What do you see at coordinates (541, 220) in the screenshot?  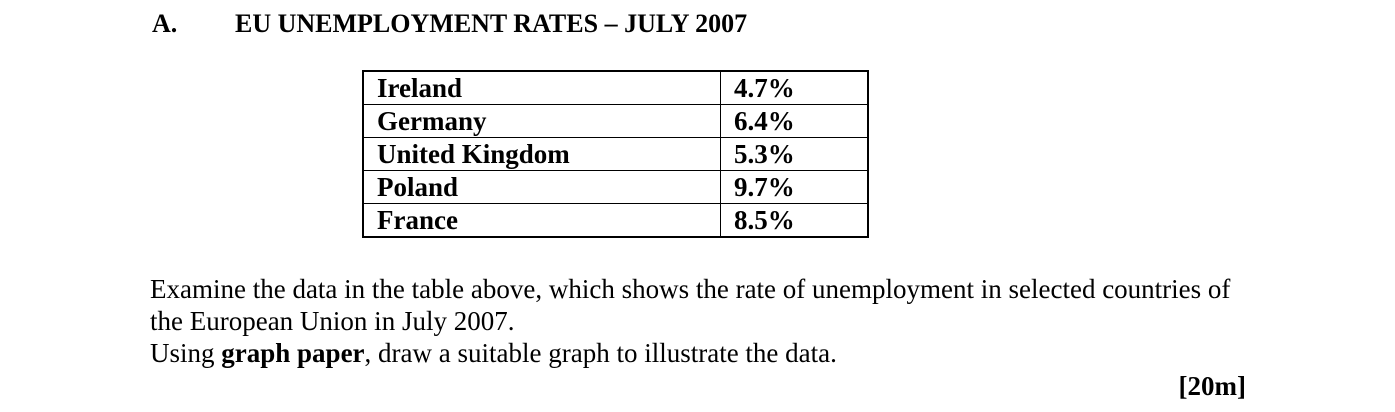 I see `country-cell: France` at bounding box center [541, 220].